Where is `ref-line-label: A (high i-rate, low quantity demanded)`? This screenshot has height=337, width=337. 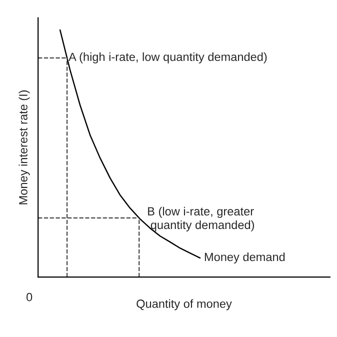 ref-line-label: A (high i-rate, low quantity demanded) is located at coordinates (167, 58).